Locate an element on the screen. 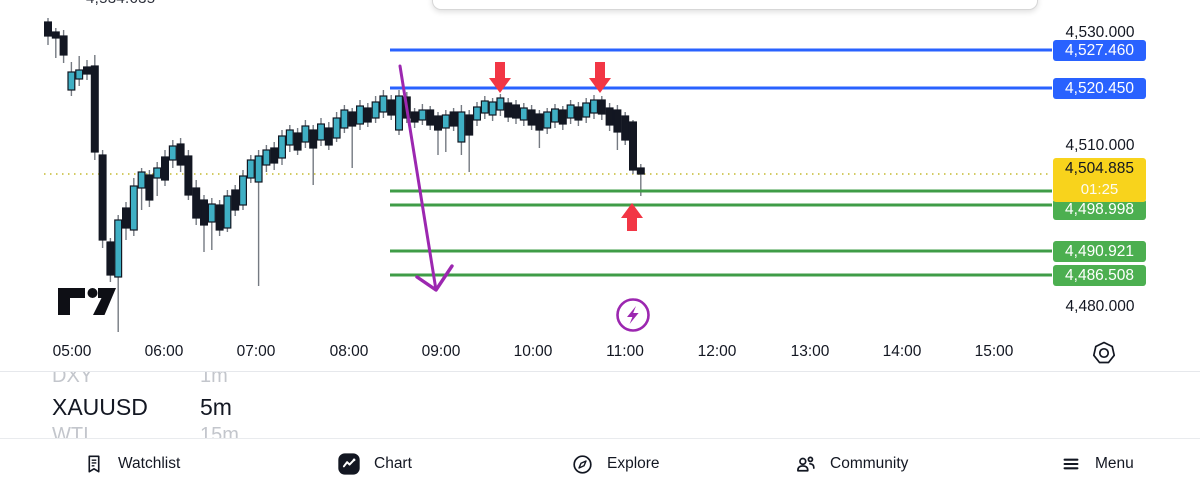  bottom-navigation: Watchlist Chart Explore Commu is located at coordinates (600, 463).